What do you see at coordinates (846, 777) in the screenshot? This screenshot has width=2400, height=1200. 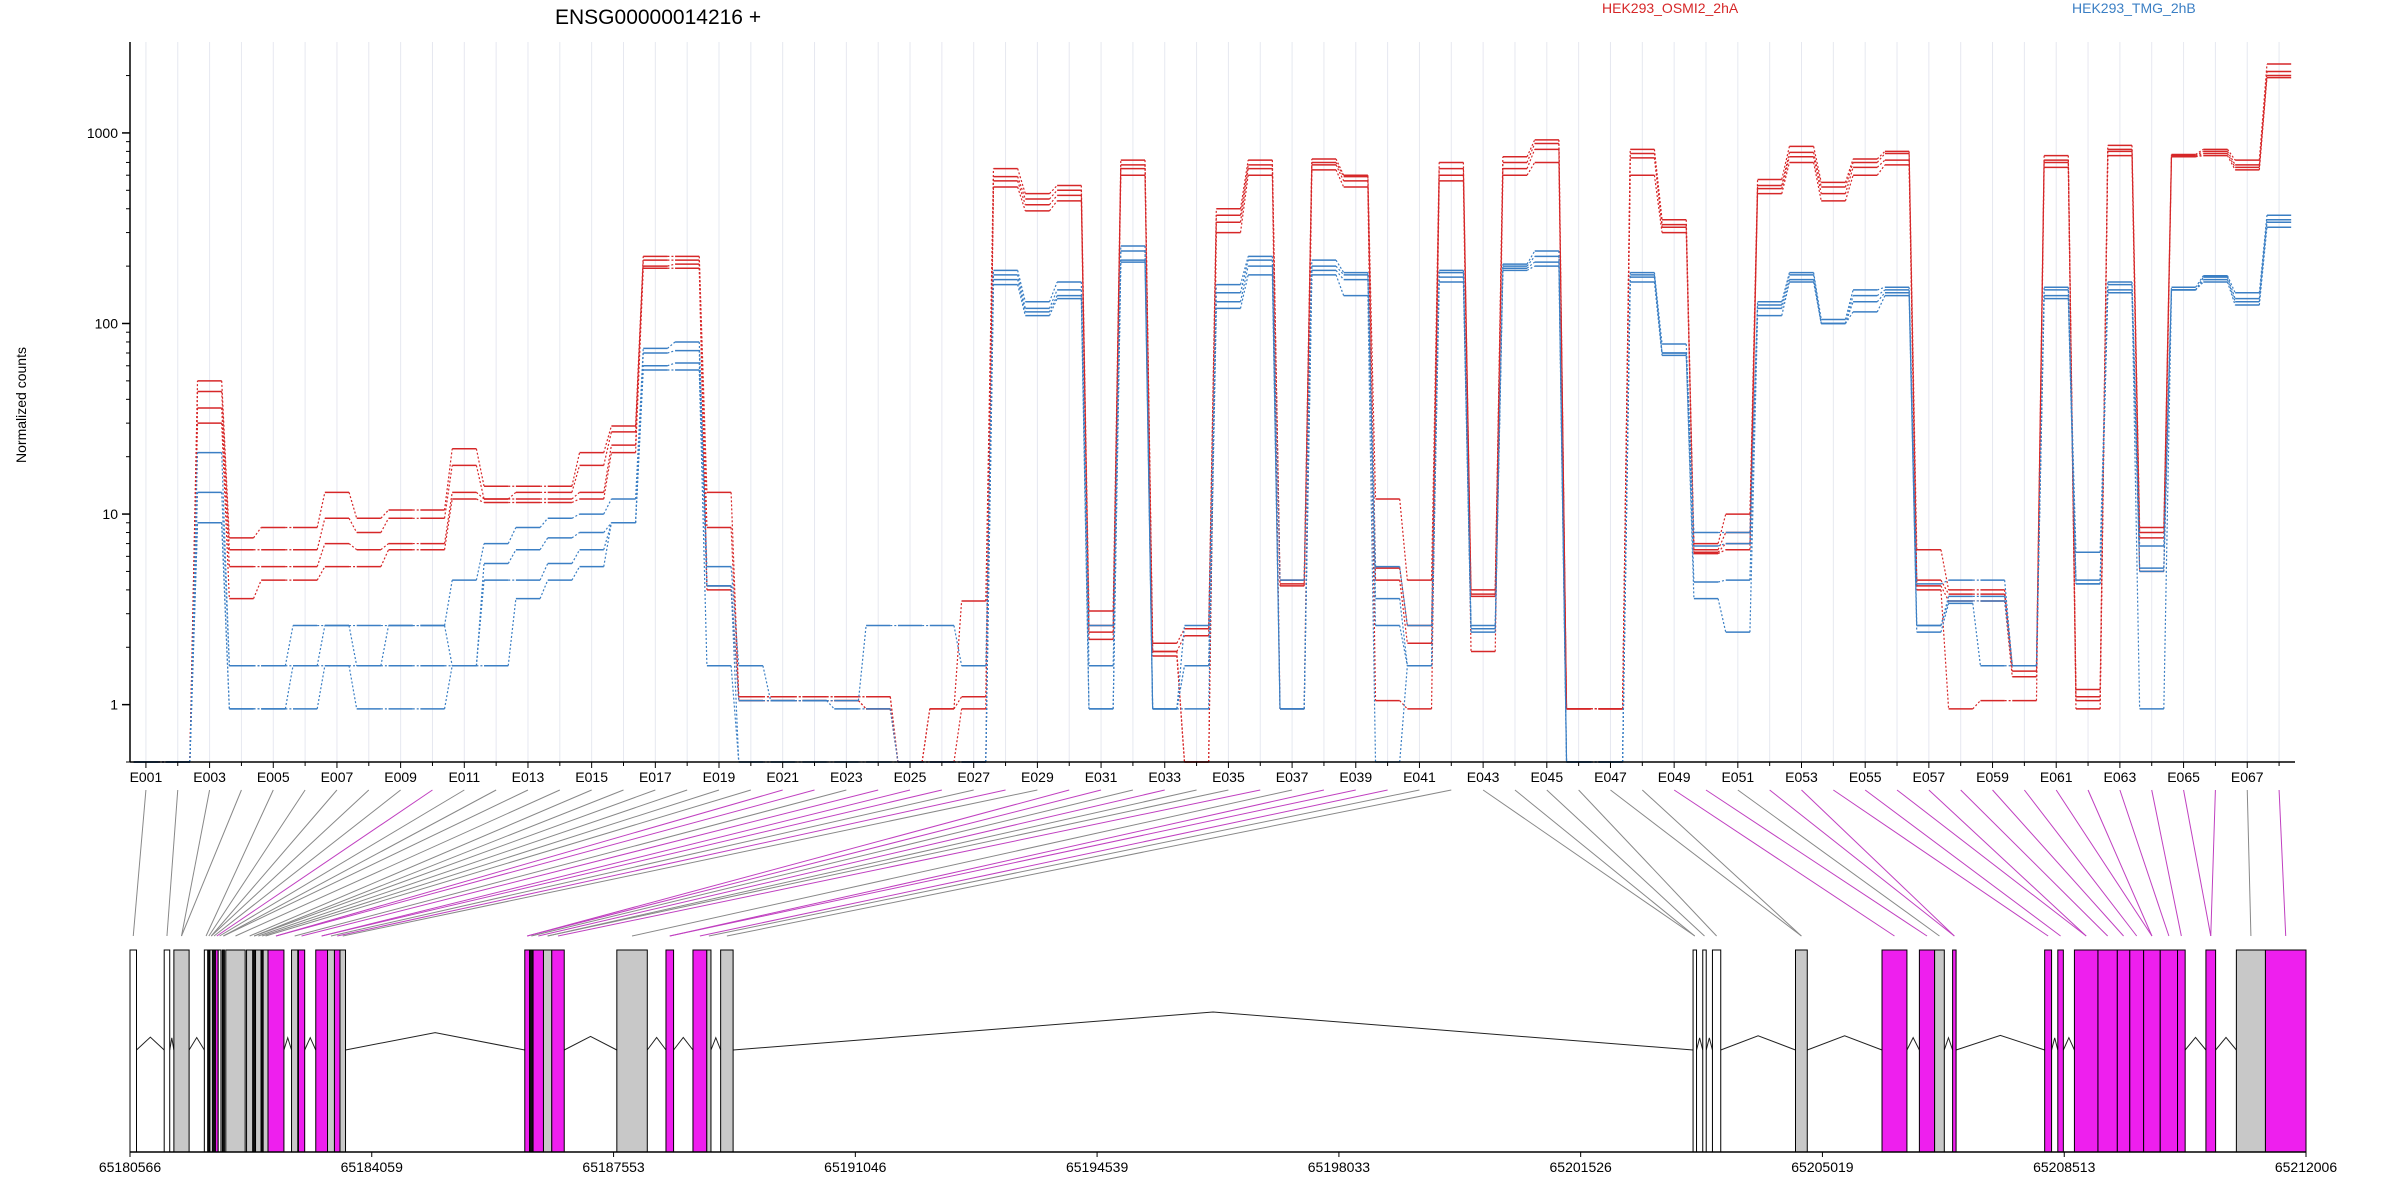 I see `x-tick-label: E023` at bounding box center [846, 777].